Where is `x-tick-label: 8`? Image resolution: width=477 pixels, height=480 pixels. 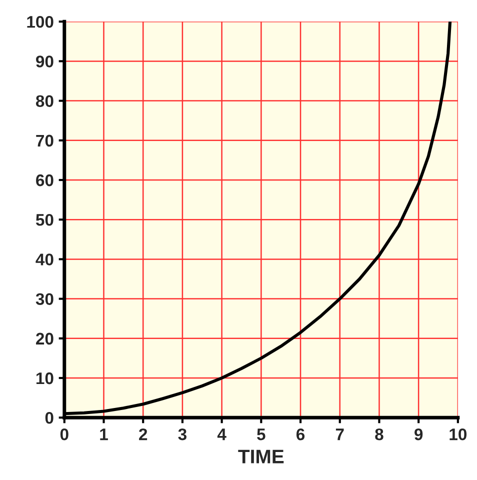
x-tick-label: 8 is located at coordinates (379, 434).